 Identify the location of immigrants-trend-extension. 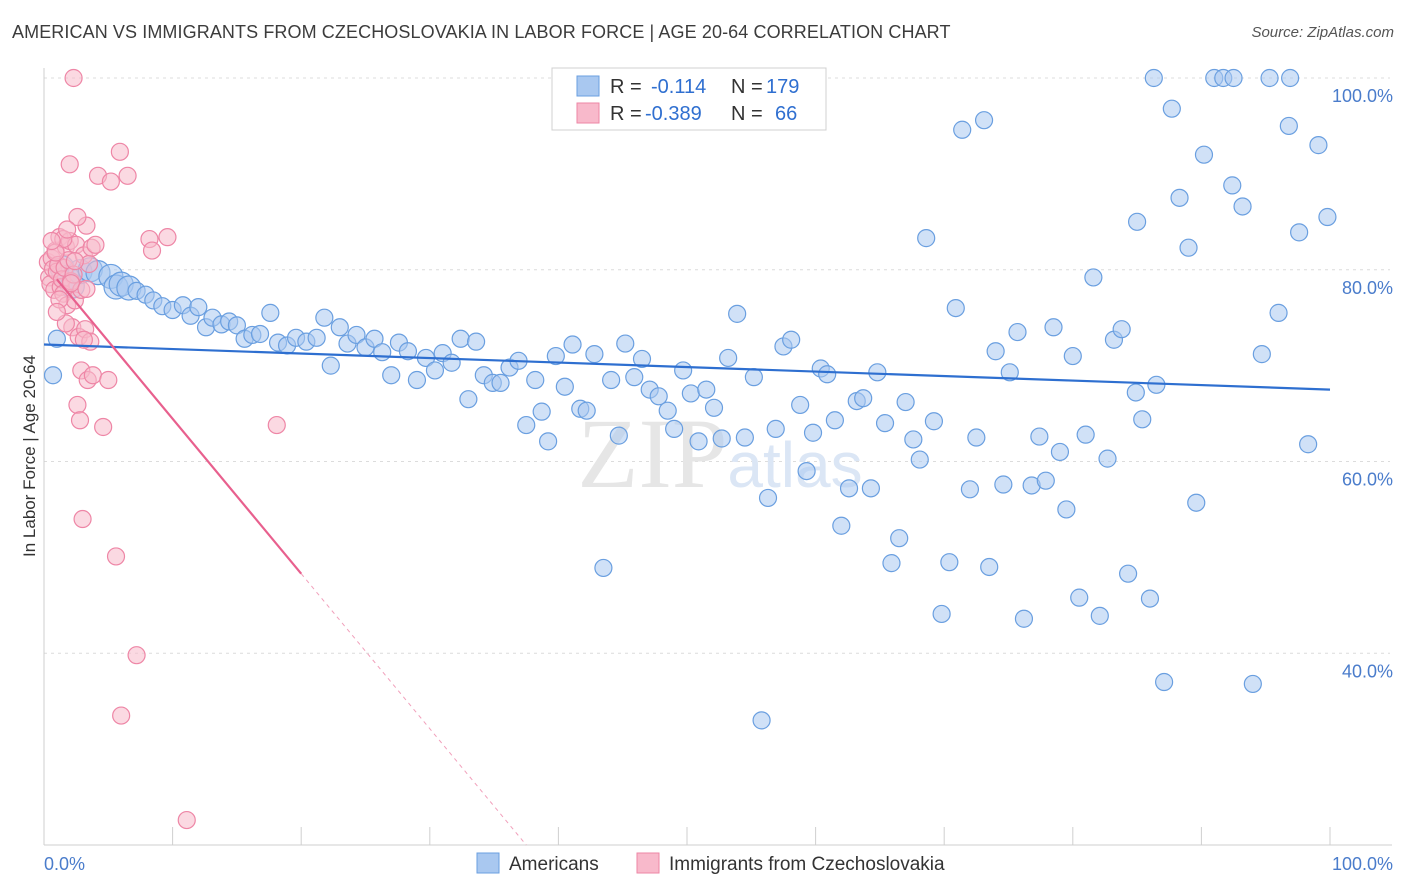
(413, 709).